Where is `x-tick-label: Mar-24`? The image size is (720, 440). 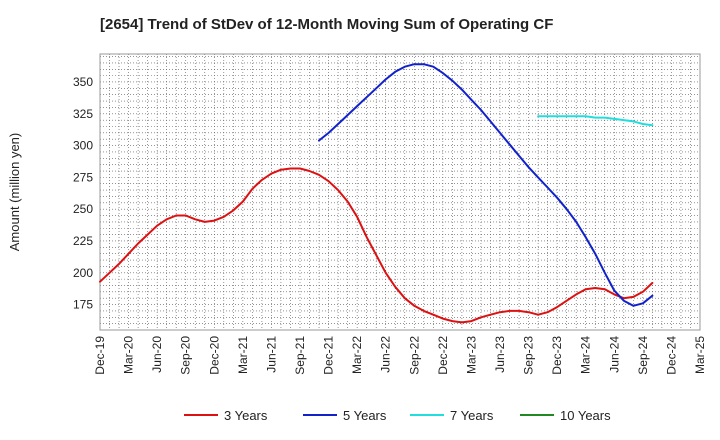 x-tick-label: Mar-24 is located at coordinates (586, 355).